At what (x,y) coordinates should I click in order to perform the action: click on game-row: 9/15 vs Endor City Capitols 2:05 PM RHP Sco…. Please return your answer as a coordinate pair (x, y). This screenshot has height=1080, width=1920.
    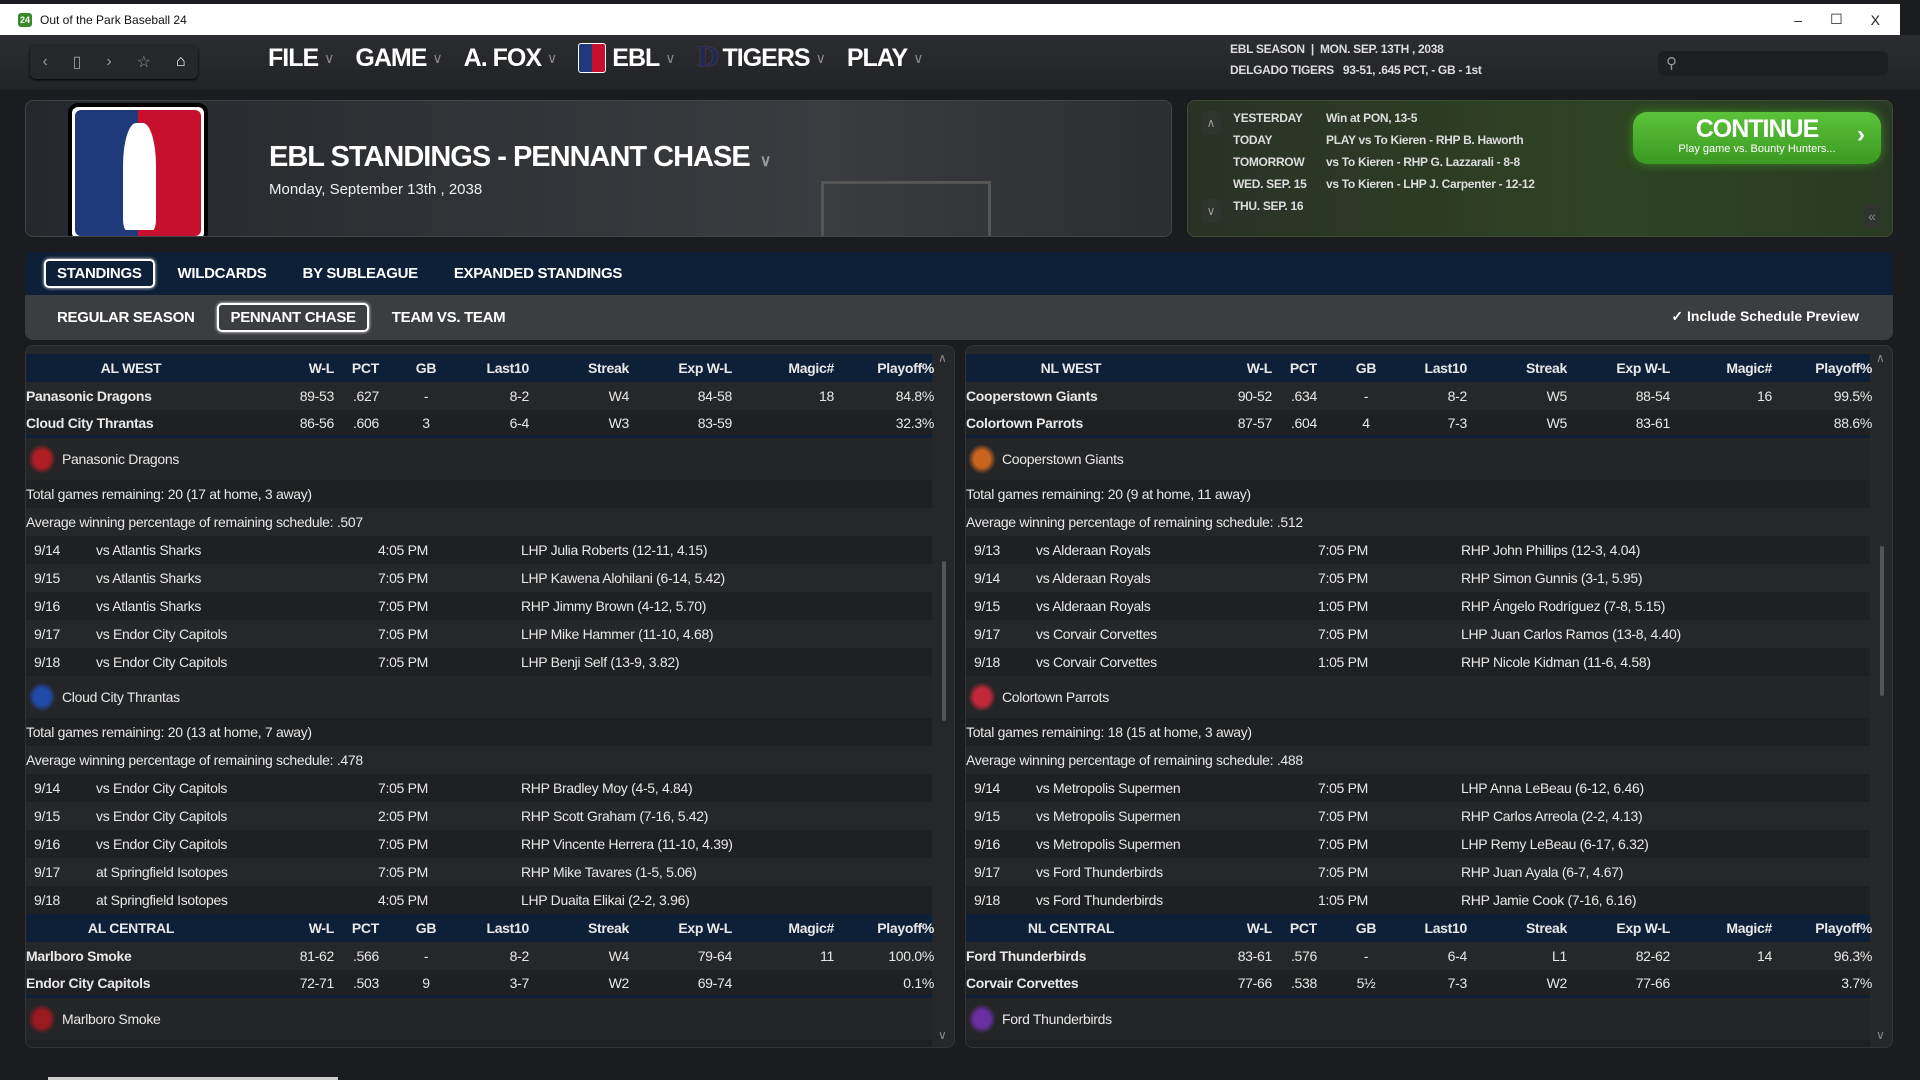
    Looking at the image, I should click on (479, 816).